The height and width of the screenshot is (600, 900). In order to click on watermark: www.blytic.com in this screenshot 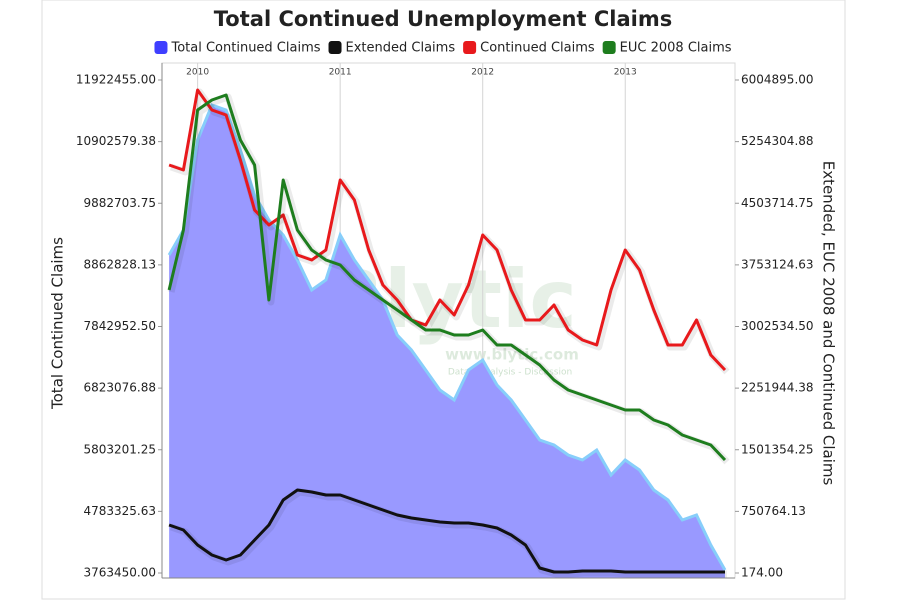, I will do `click(512, 355)`.